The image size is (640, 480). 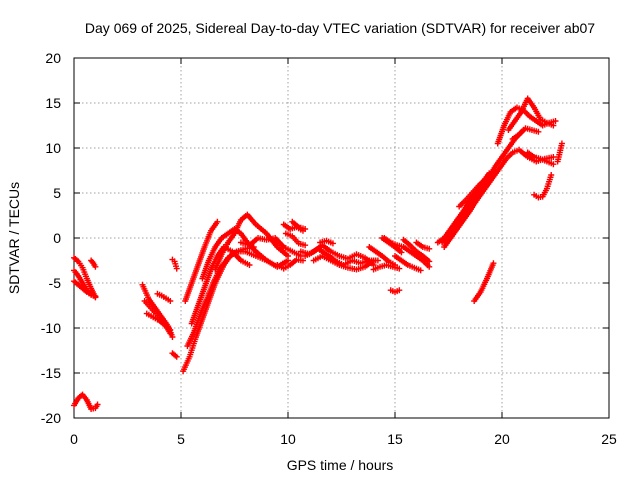 I want to click on y-tick-label: -5, so click(x=55, y=283).